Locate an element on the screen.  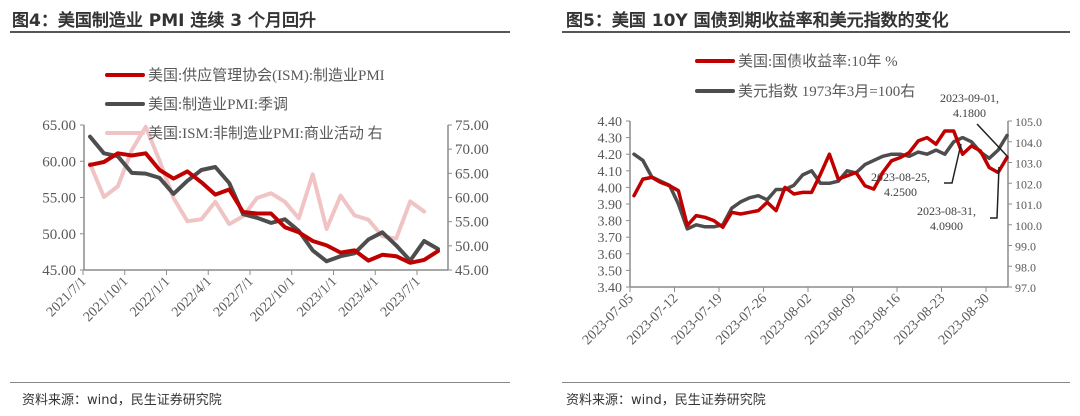
legend-label: 美国:供应管理协会(ISM):制造业PMI is located at coordinates (266, 76).